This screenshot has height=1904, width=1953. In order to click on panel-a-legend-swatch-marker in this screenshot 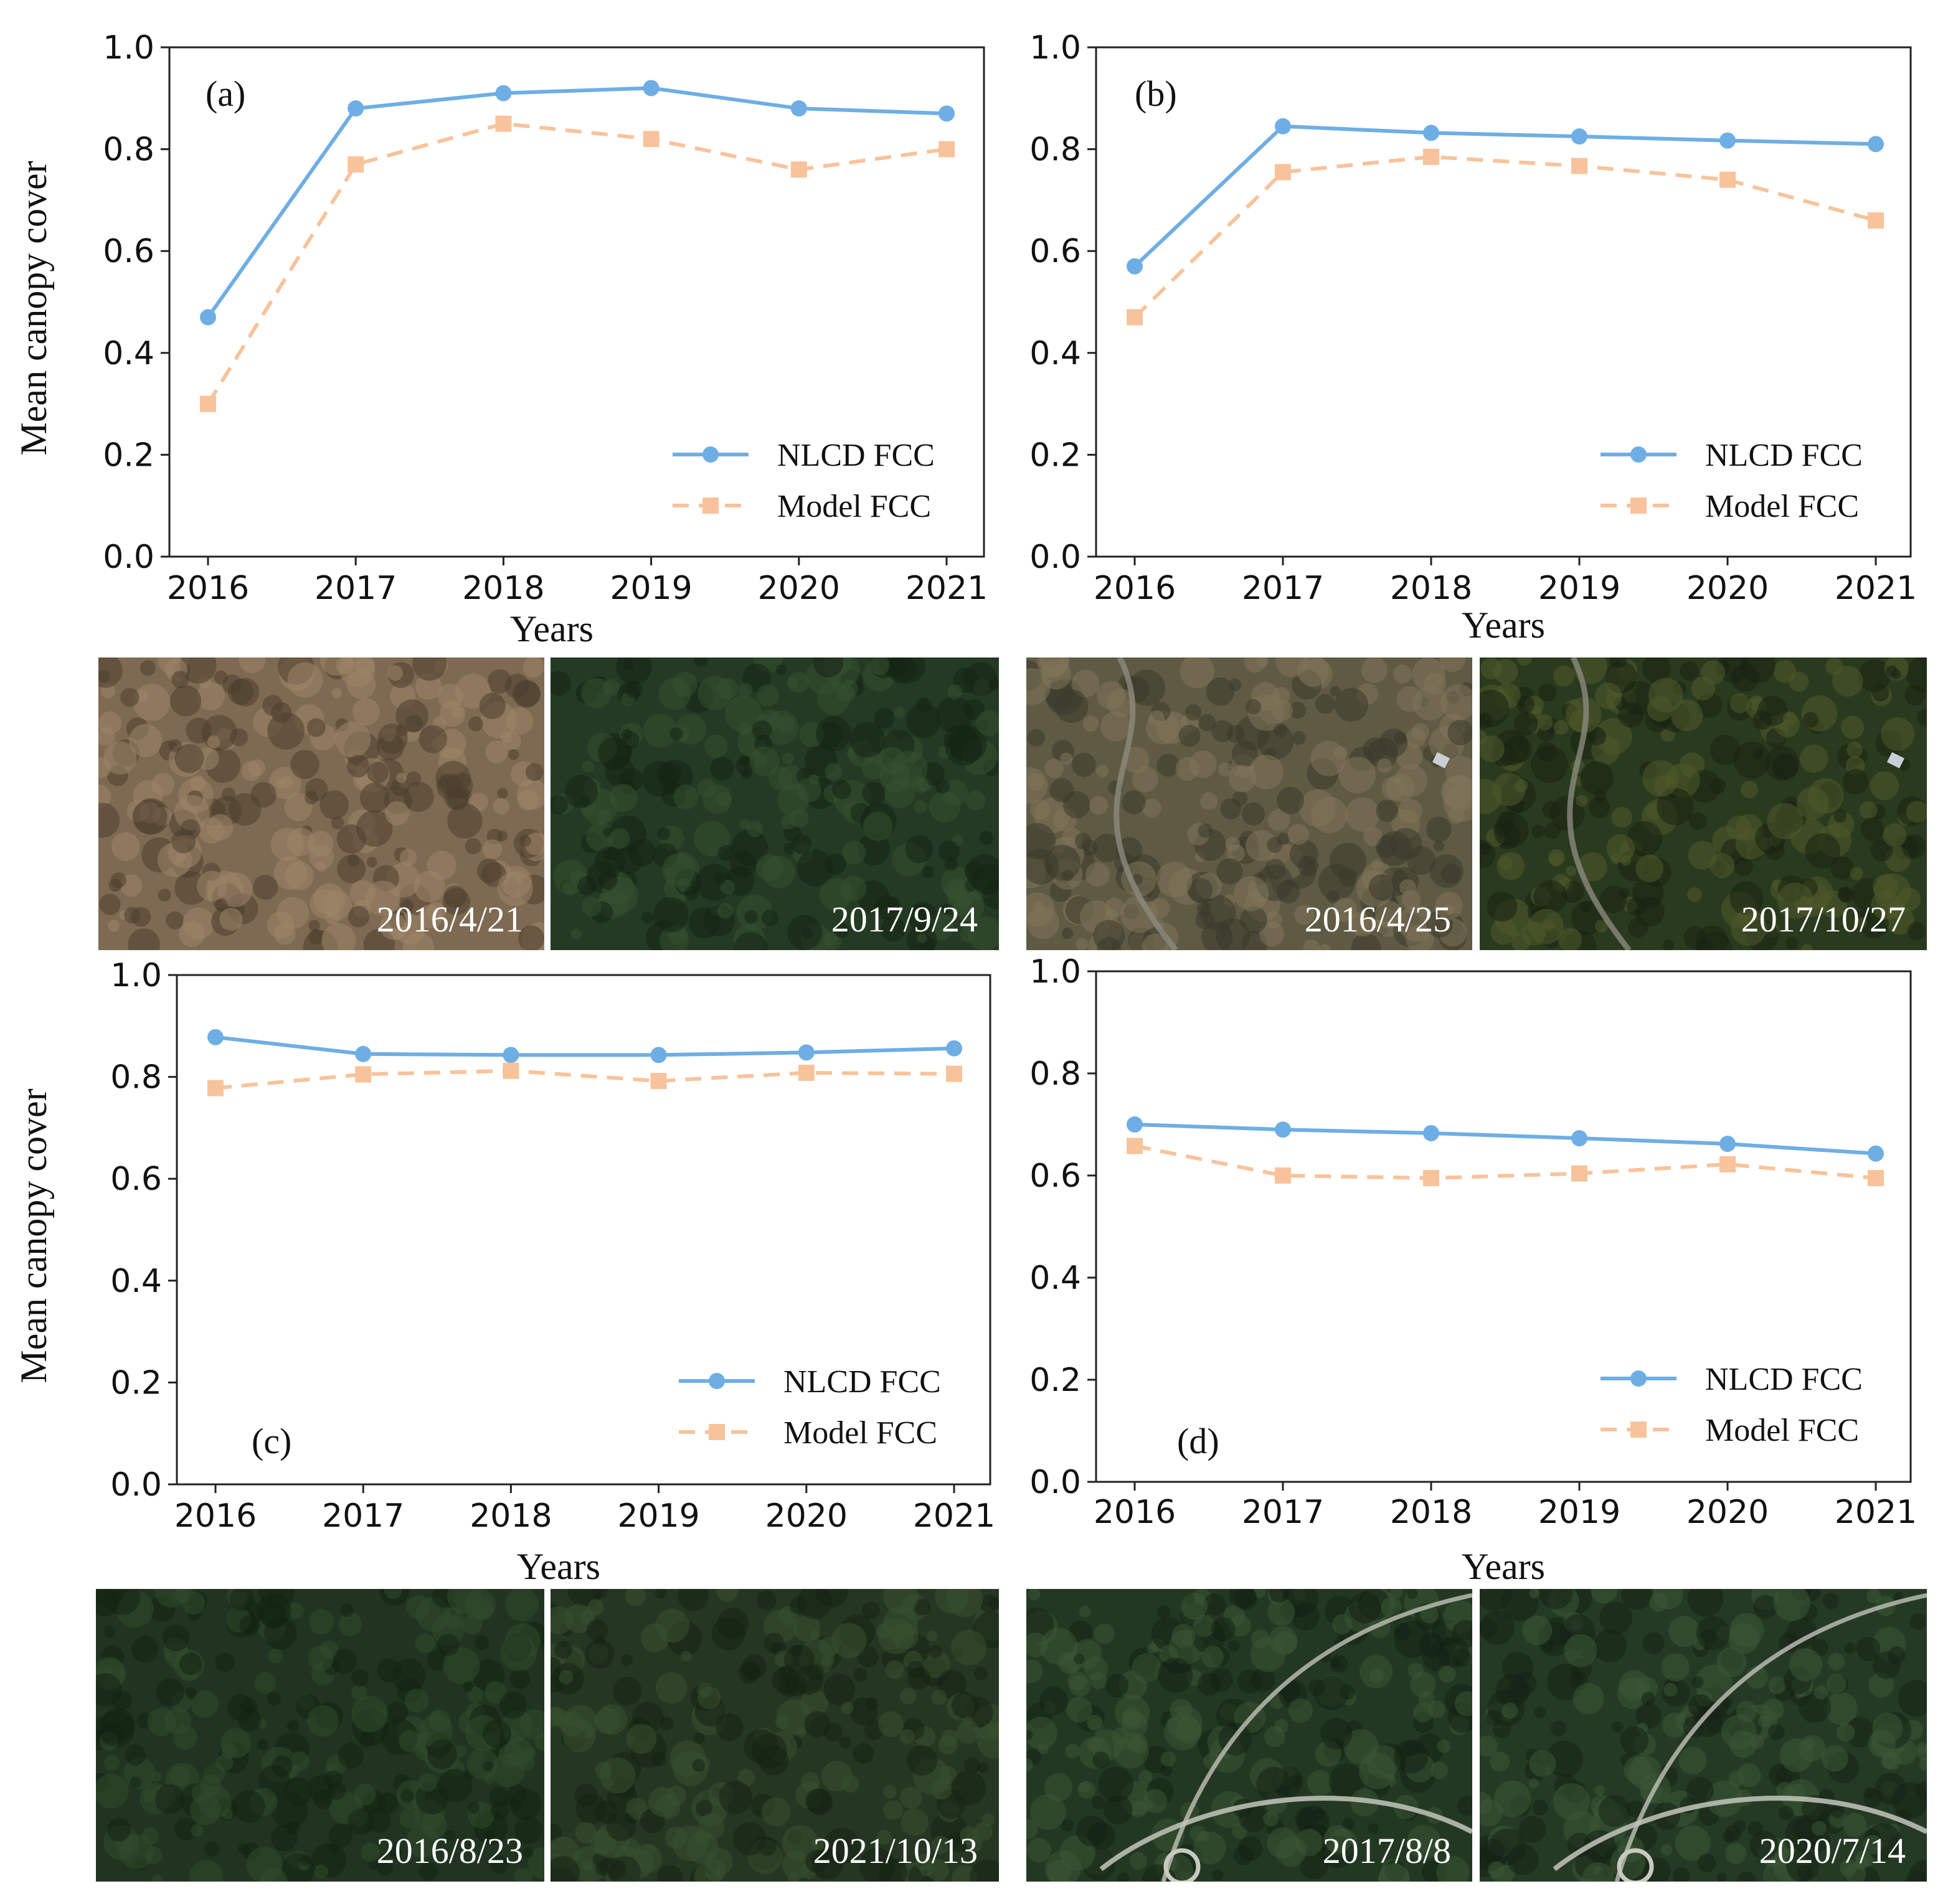, I will do `click(710, 505)`.